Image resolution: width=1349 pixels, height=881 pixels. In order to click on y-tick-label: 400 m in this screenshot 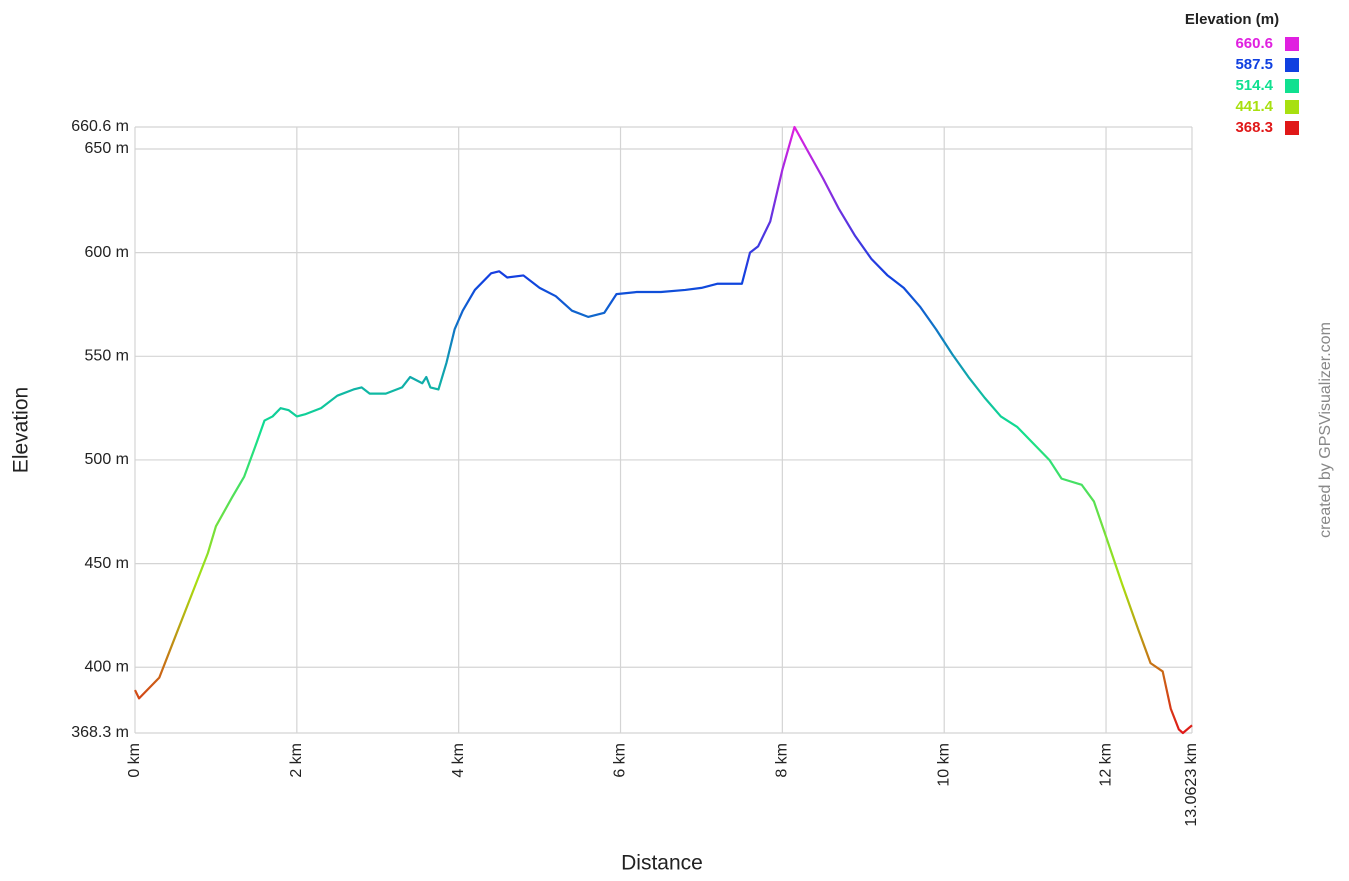, I will do `click(107, 666)`.